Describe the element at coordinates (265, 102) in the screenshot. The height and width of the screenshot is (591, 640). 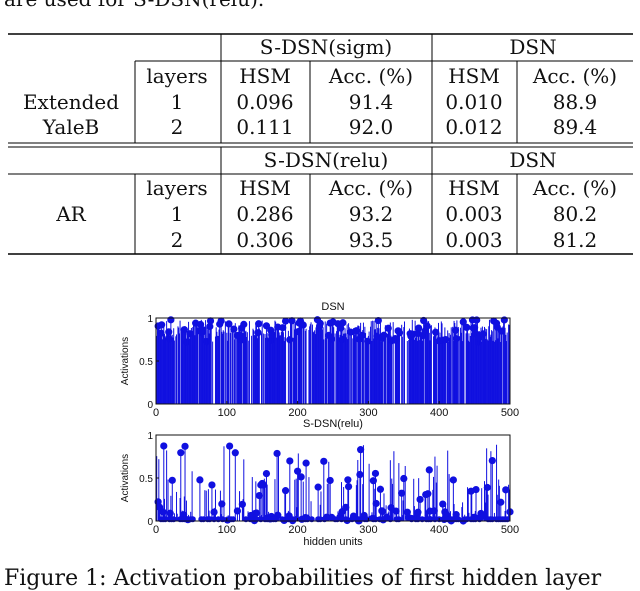
I see `table-cell: 0.096` at that location.